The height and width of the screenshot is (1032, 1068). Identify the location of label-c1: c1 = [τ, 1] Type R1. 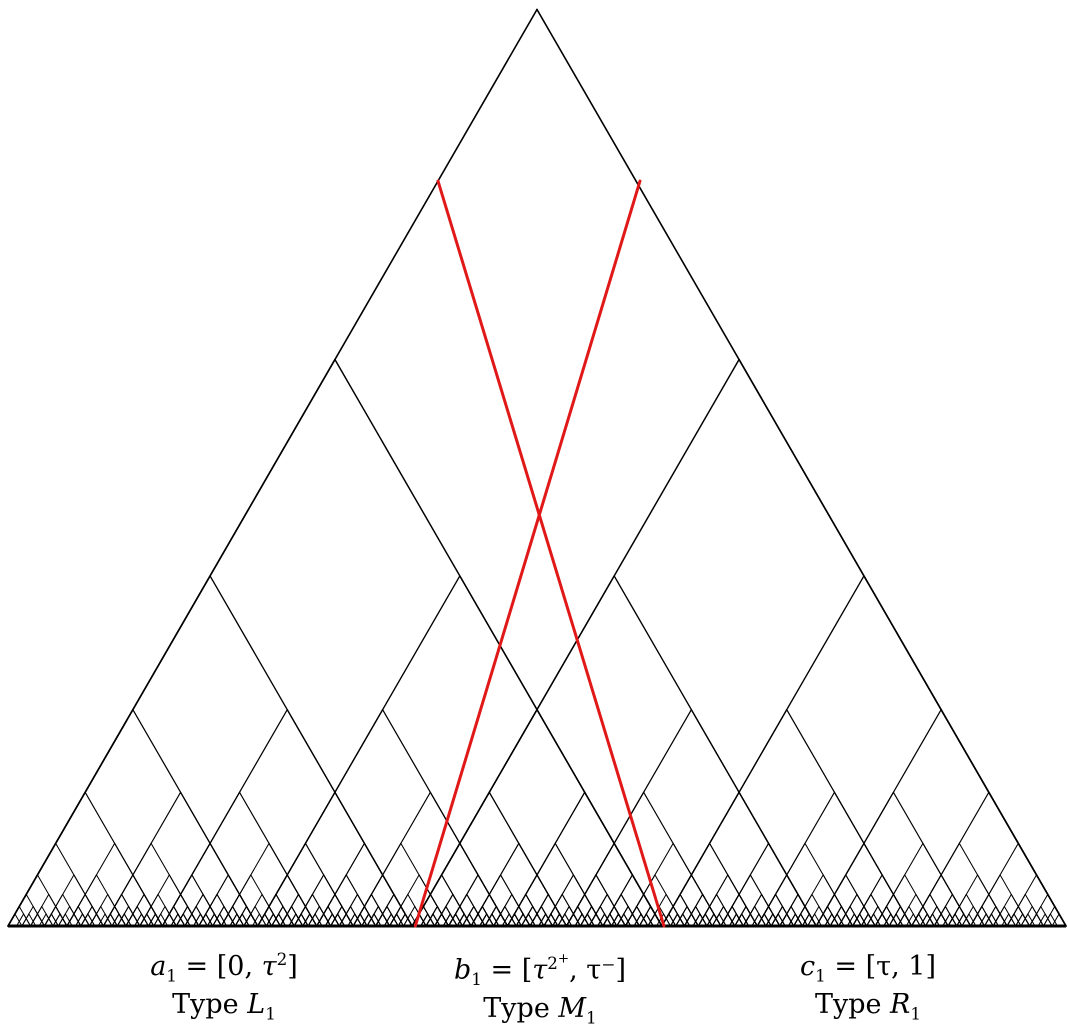
(868, 986).